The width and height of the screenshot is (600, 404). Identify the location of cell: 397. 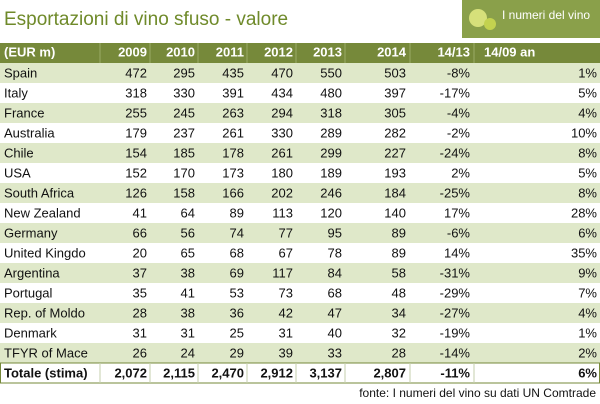
(395, 92).